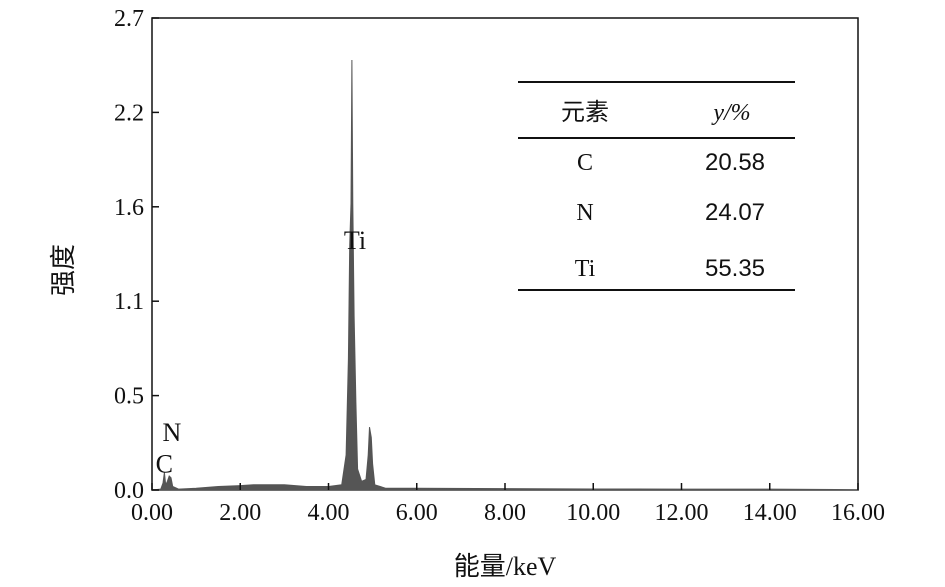 This screenshot has width=945, height=587. What do you see at coordinates (417, 513) in the screenshot?
I see `x-tick-label: 6.00` at bounding box center [417, 513].